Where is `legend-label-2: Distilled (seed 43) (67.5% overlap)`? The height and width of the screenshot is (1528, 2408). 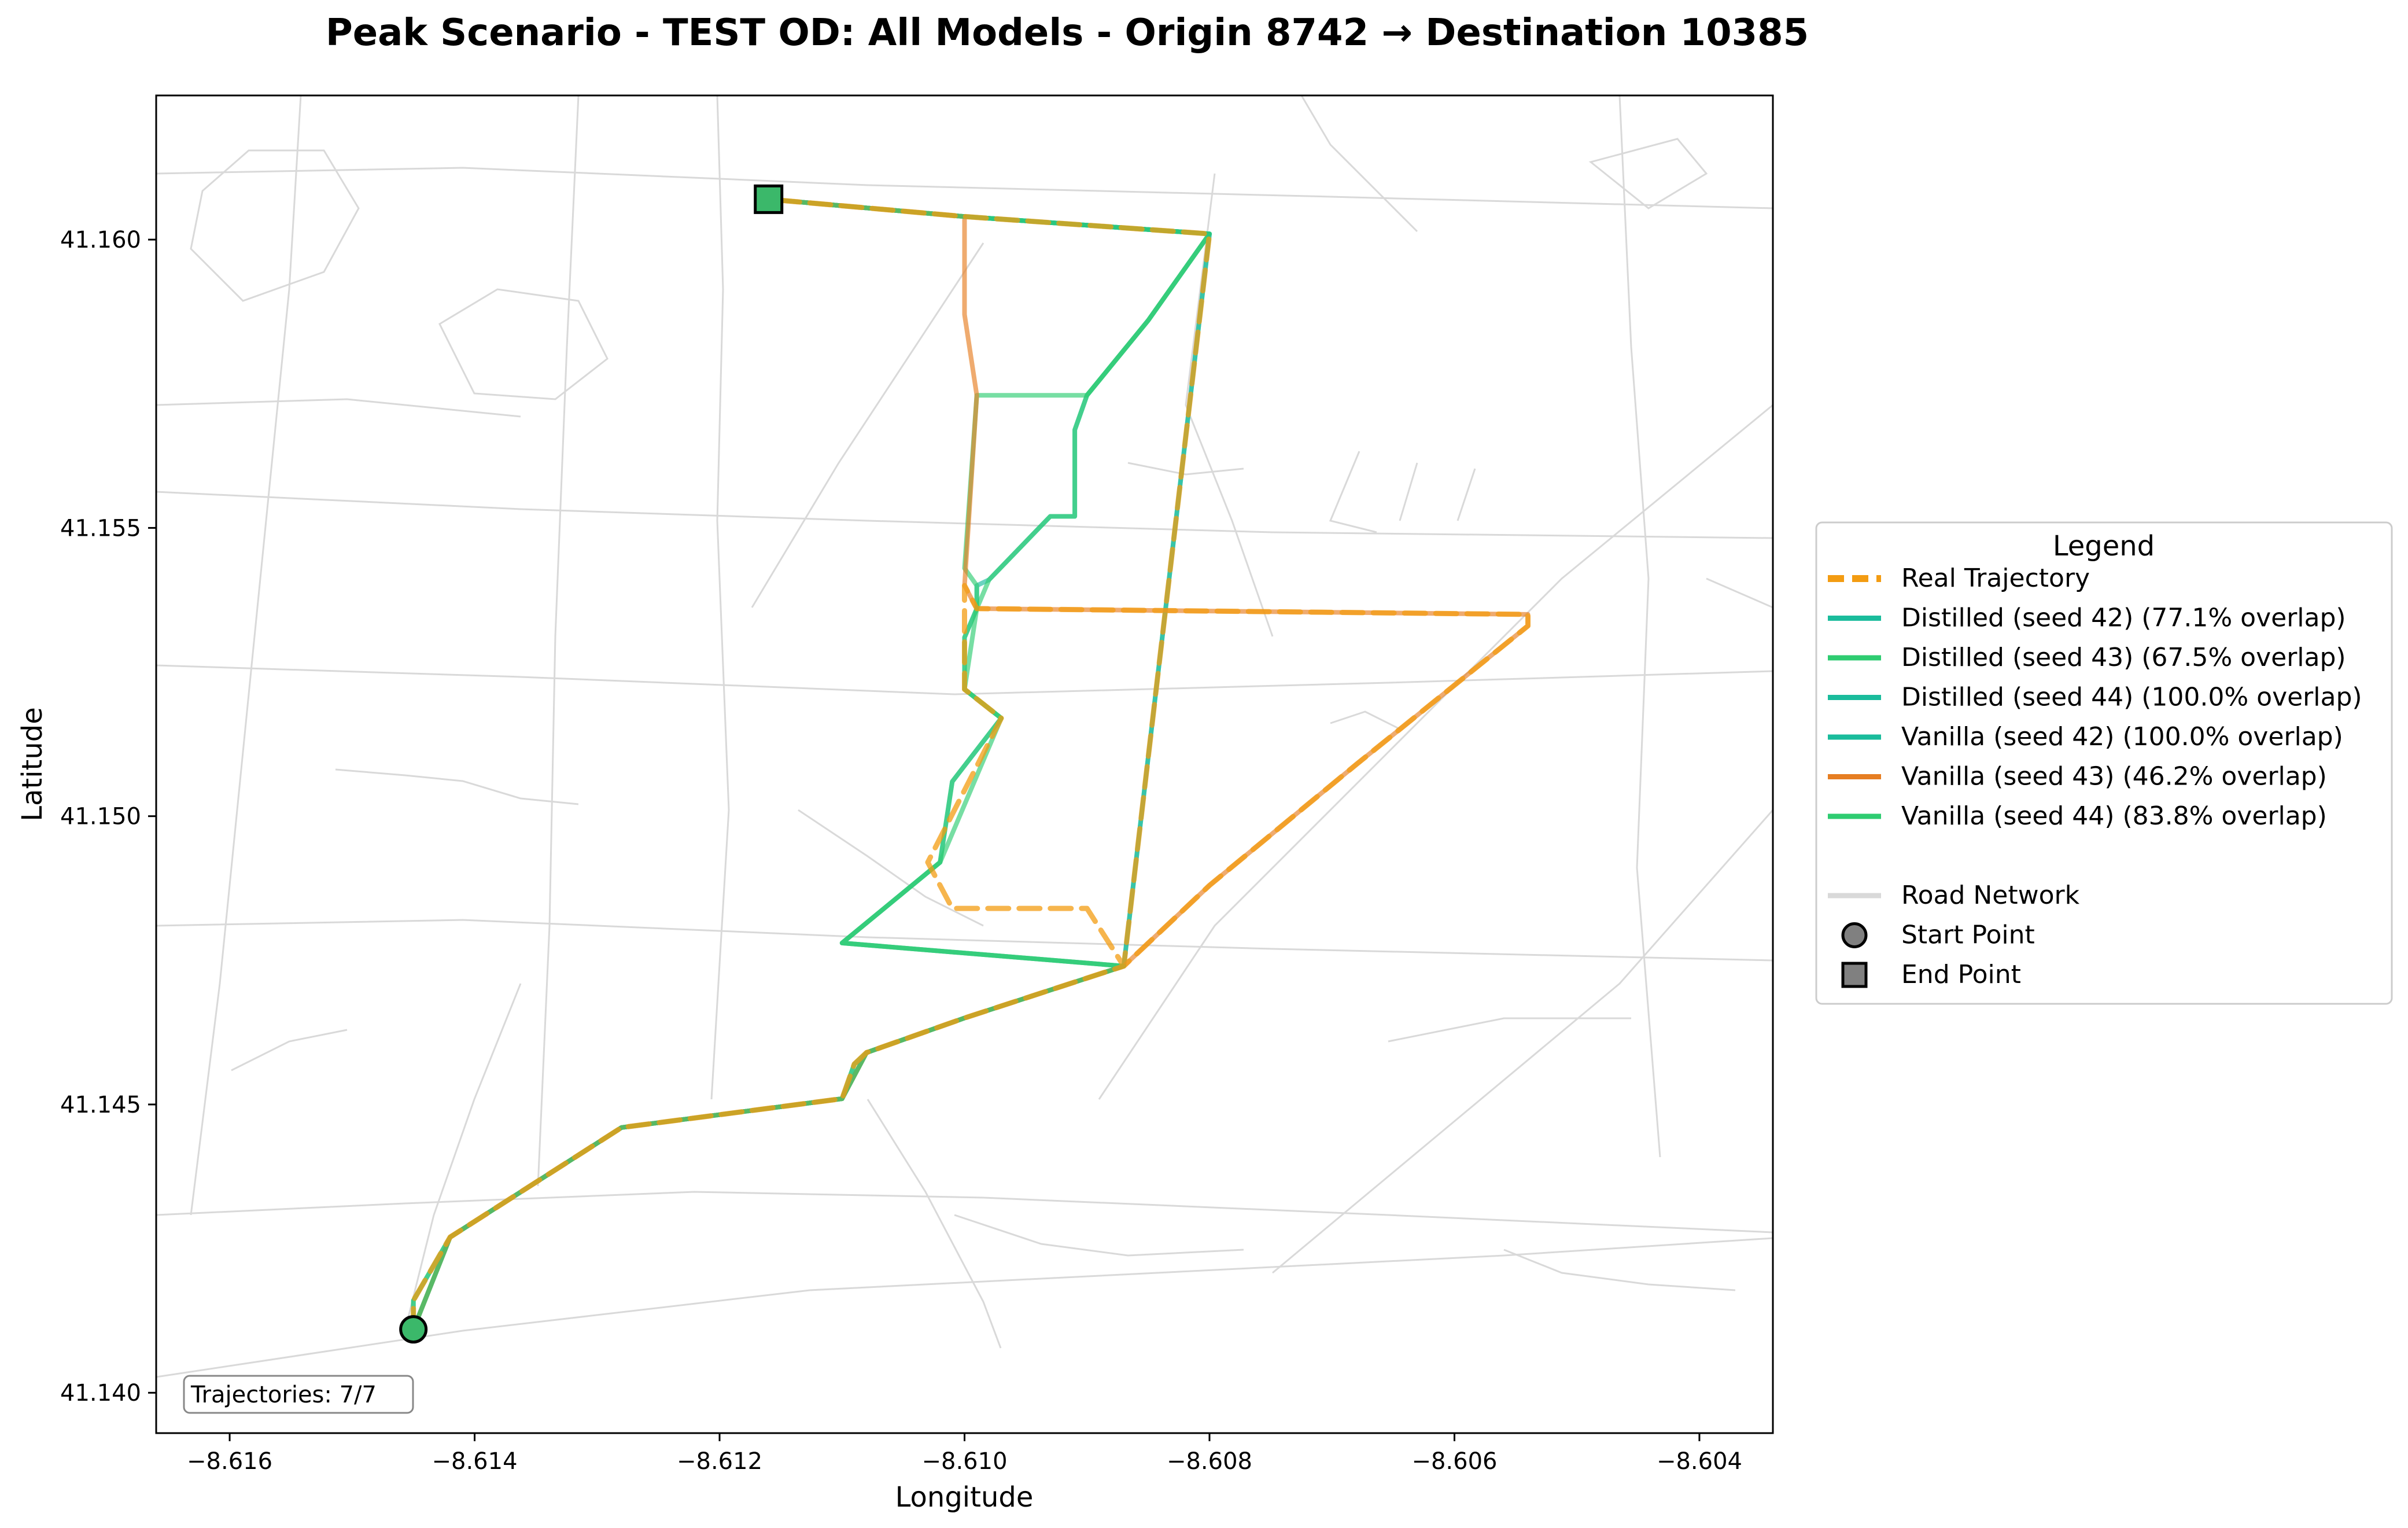 legend-label-2: Distilled (seed 43) (67.5% overlap) is located at coordinates (2123, 657).